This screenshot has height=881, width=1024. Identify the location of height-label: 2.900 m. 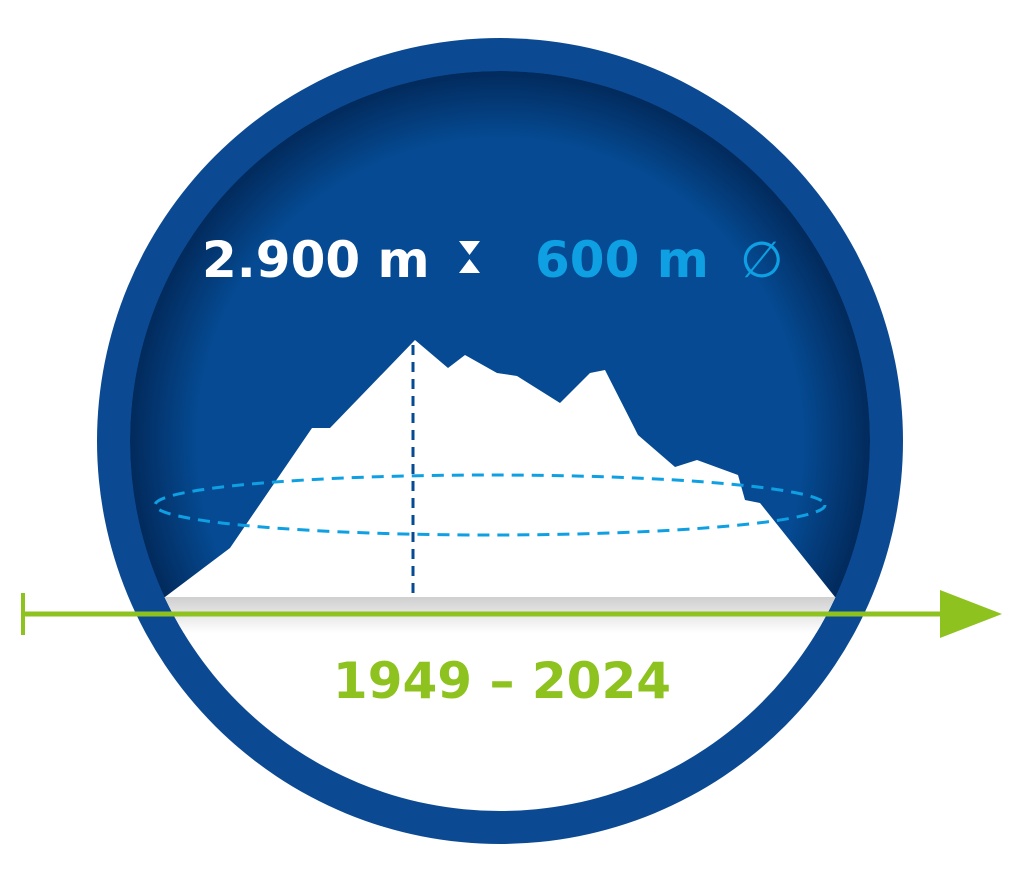
(316, 260).